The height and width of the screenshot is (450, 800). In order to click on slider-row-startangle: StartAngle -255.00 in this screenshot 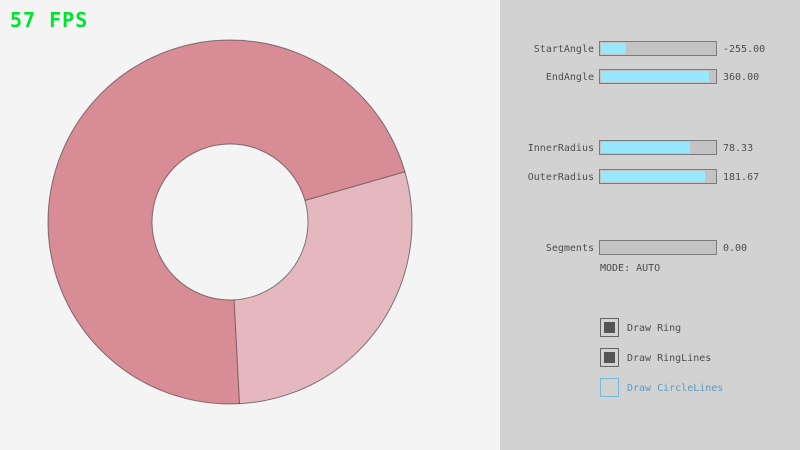, I will do `click(400, 48)`.